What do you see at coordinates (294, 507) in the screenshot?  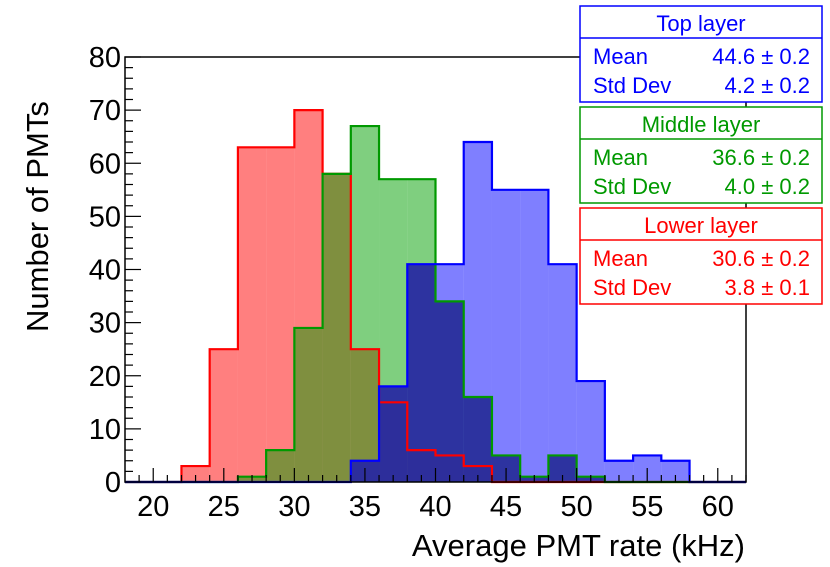 I see `x-tick-label: 30` at bounding box center [294, 507].